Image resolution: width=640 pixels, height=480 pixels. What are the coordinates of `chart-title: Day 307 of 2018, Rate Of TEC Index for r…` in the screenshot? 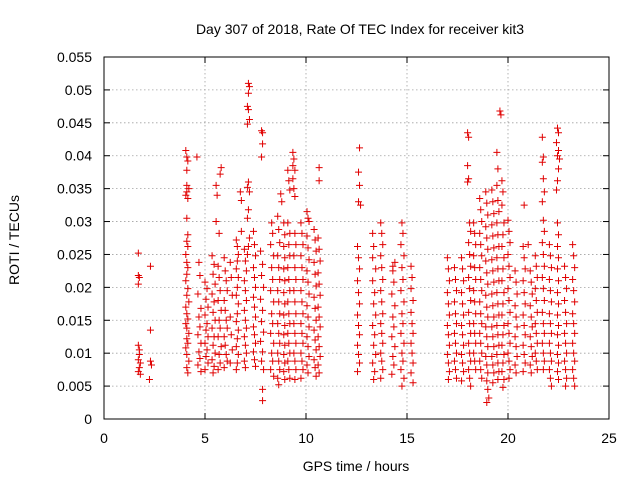 It's located at (360, 29).